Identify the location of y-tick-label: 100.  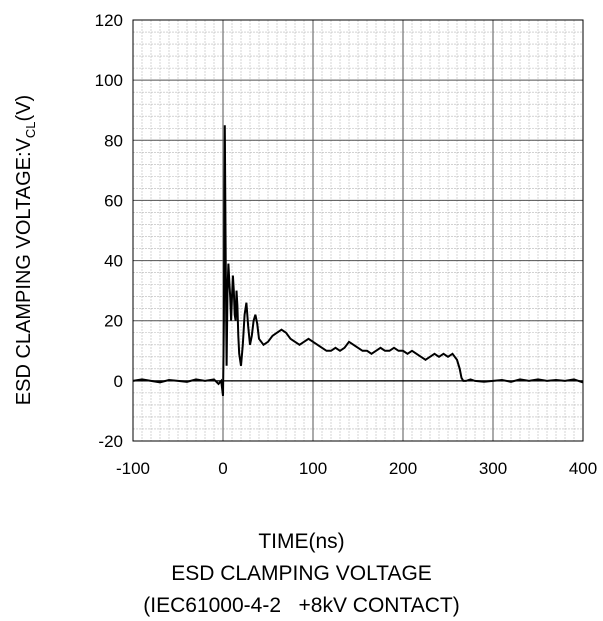
(109, 80).